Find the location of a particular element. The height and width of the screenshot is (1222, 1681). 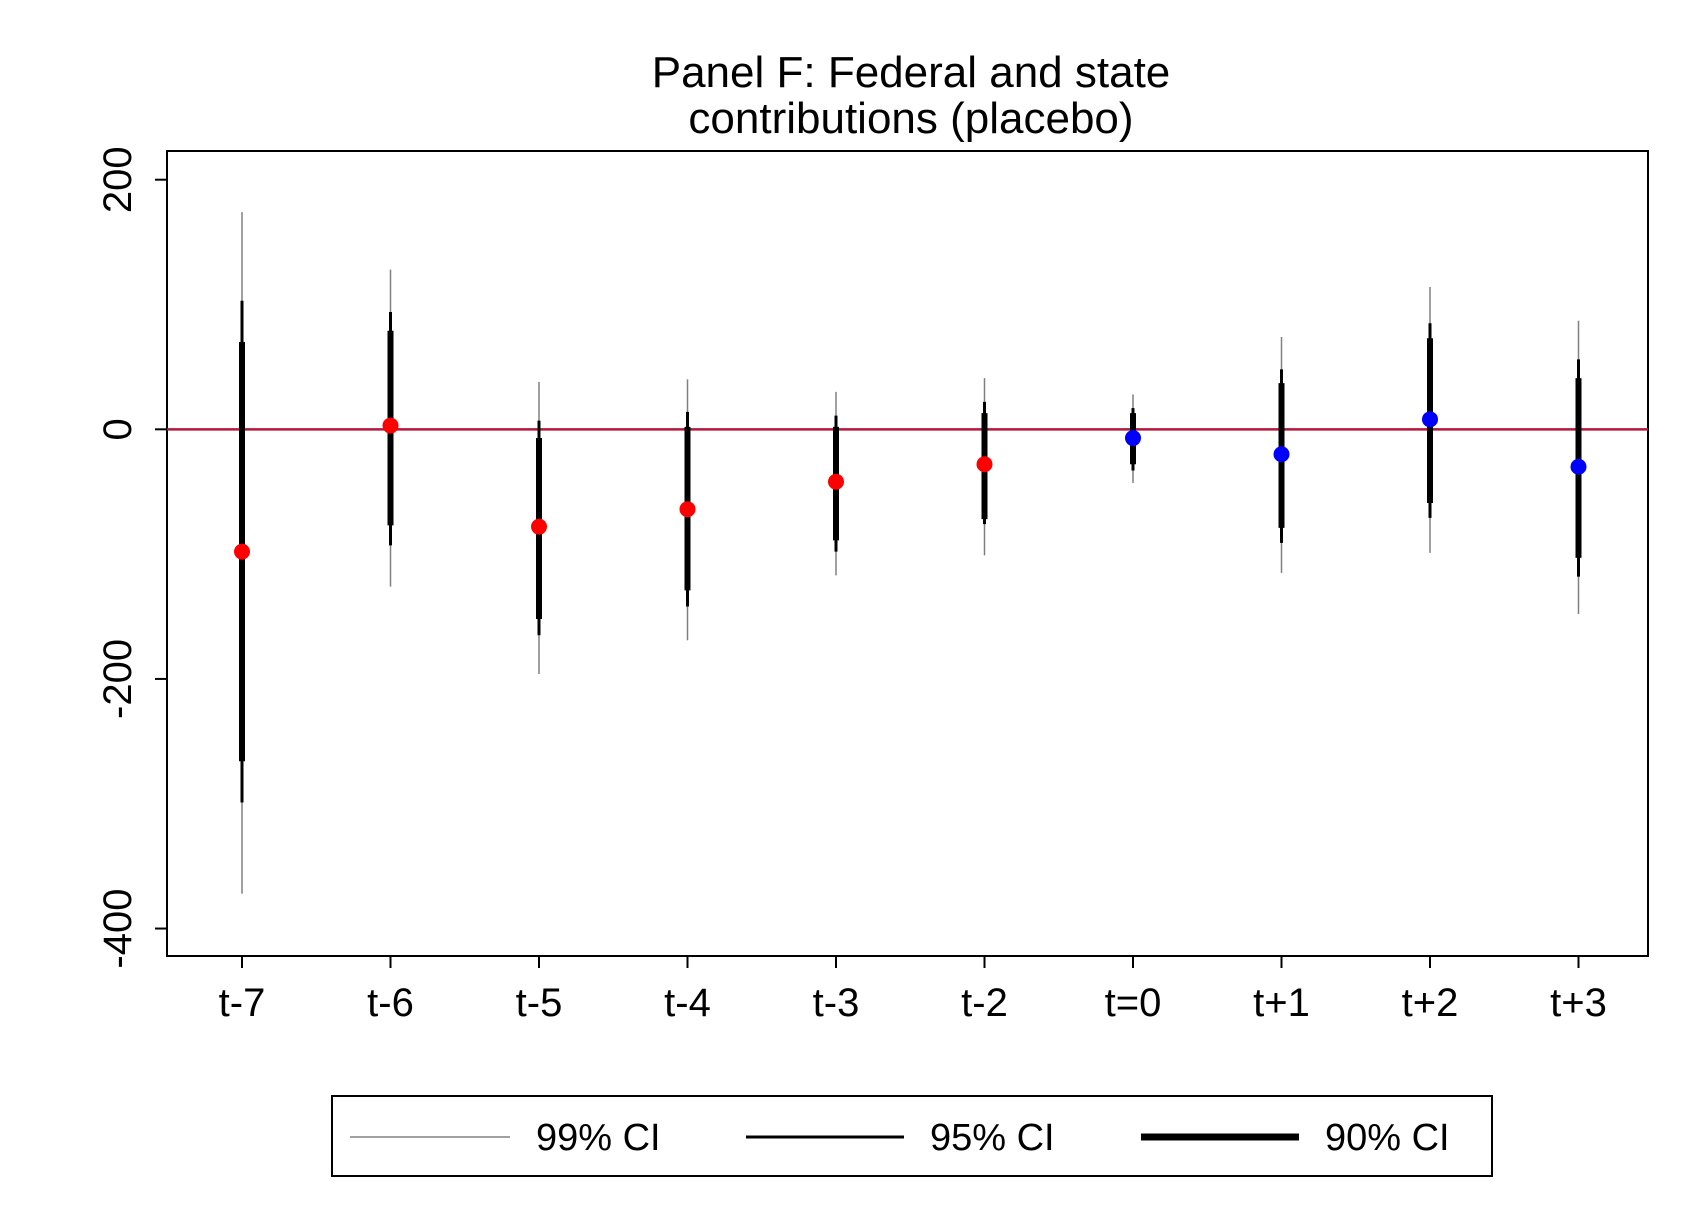

x-tick-label: t=0 is located at coordinates (1133, 1003).